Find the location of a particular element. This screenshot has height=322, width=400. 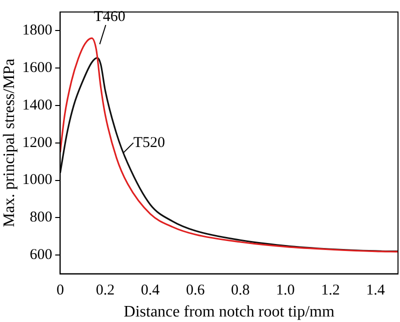

x-tick-label: 1.2 is located at coordinates (330, 290).